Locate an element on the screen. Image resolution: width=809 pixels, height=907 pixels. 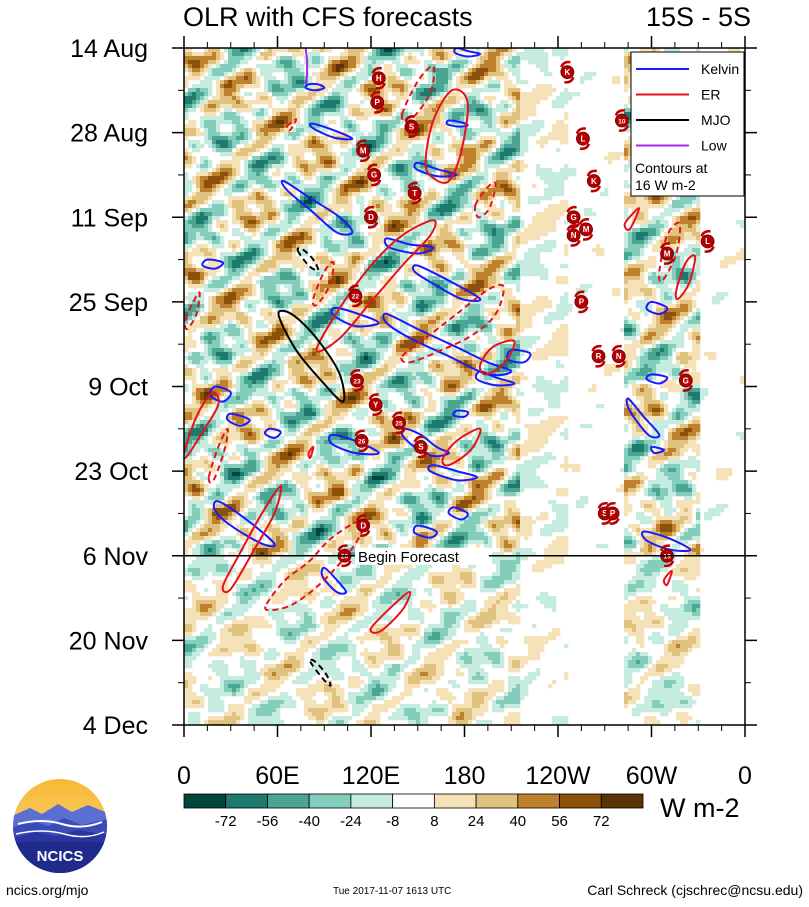
y-tick-label: 25 Sep is located at coordinates (108, 303).